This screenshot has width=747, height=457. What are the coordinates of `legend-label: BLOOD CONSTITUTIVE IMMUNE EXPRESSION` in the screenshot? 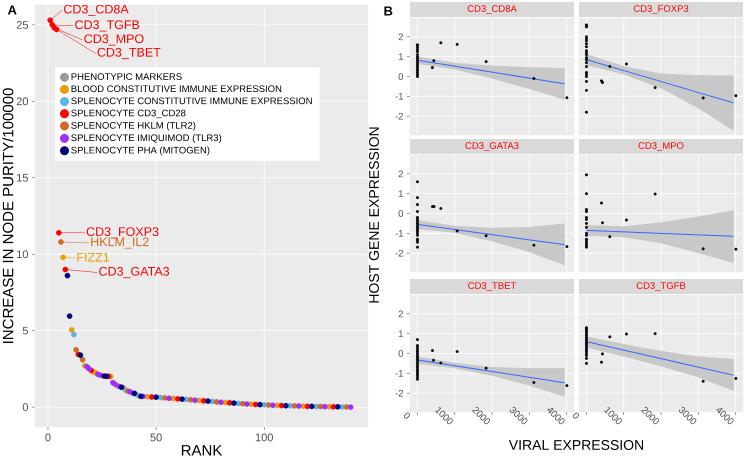 It's located at (177, 88).